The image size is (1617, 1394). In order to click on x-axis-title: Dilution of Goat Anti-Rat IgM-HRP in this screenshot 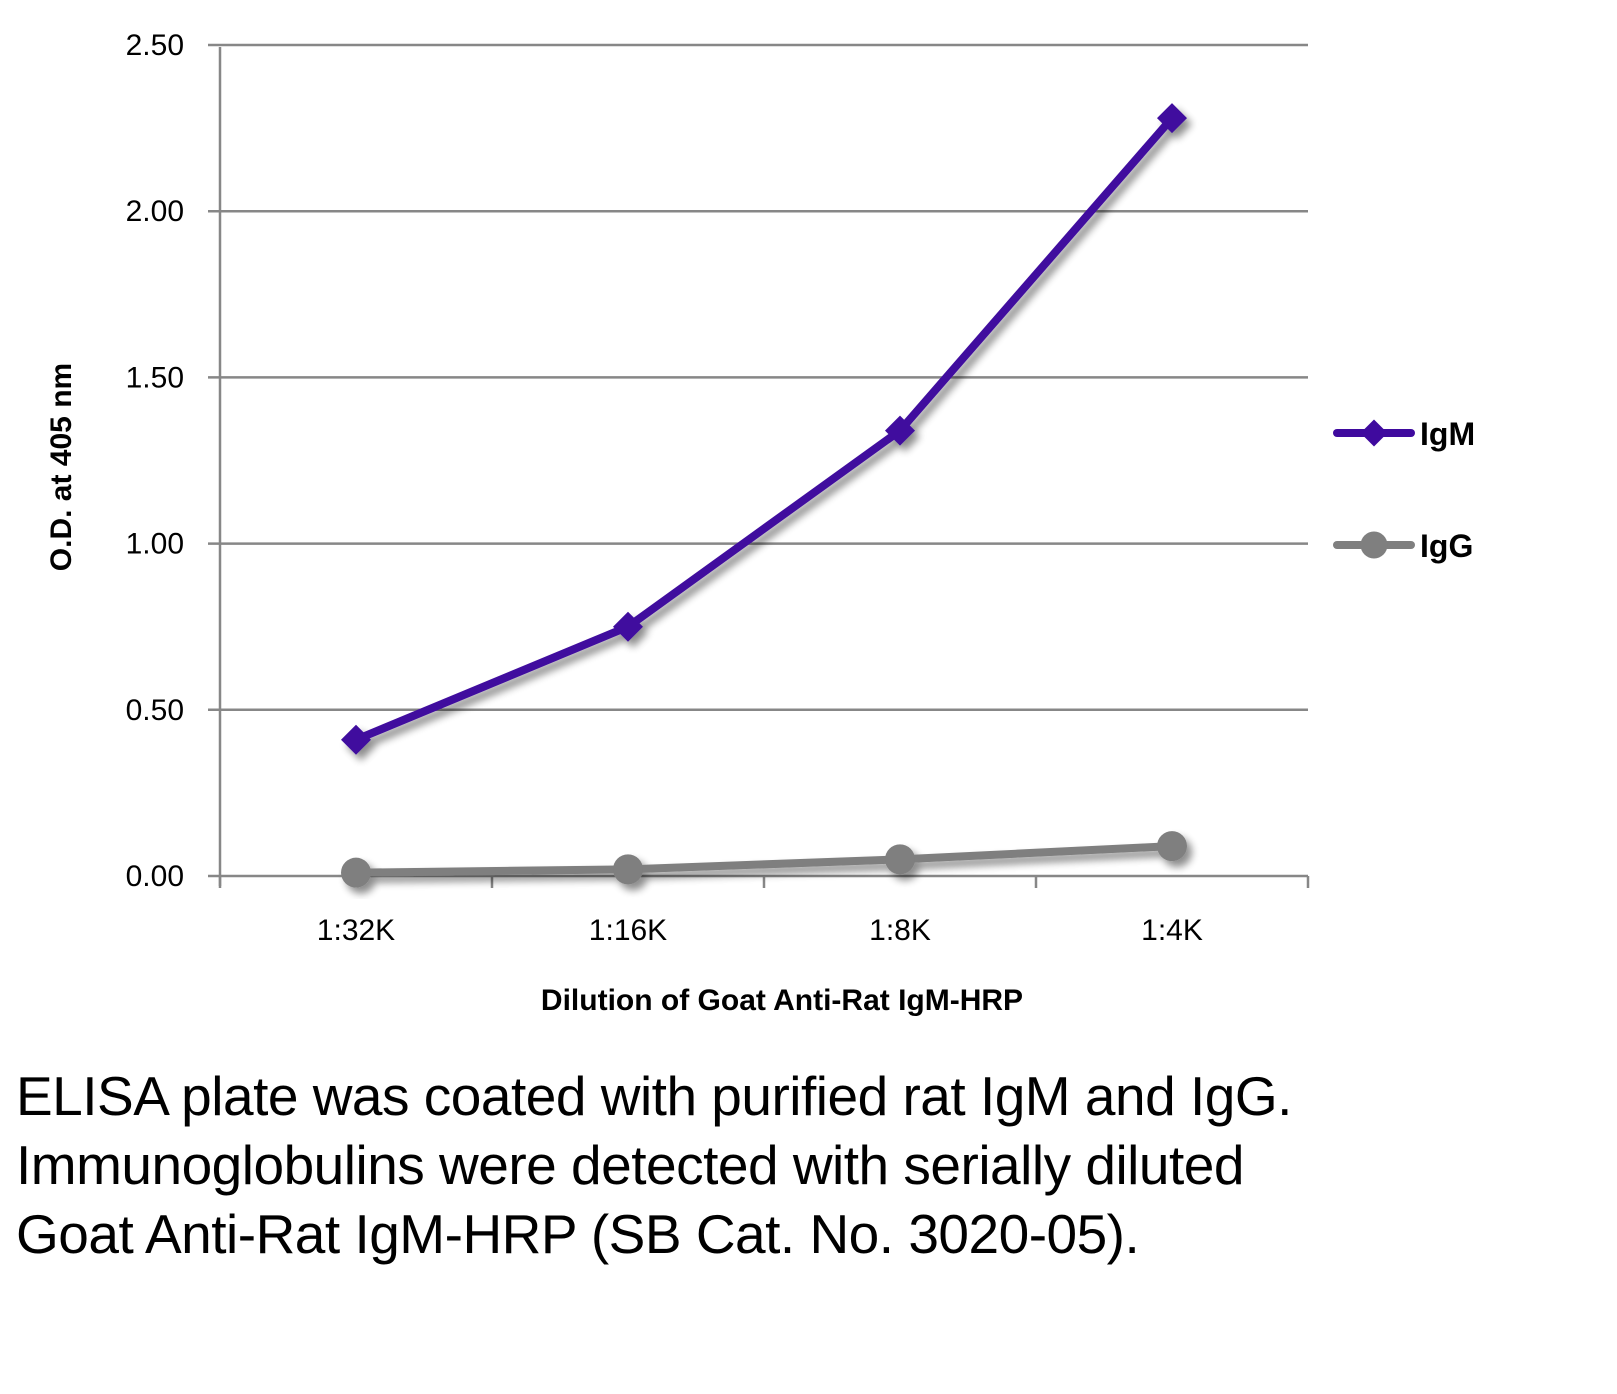, I will do `click(782, 1000)`.